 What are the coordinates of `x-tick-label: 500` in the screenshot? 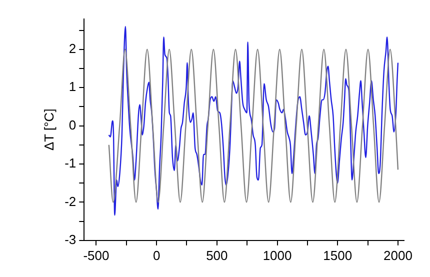 It's located at (217, 255).